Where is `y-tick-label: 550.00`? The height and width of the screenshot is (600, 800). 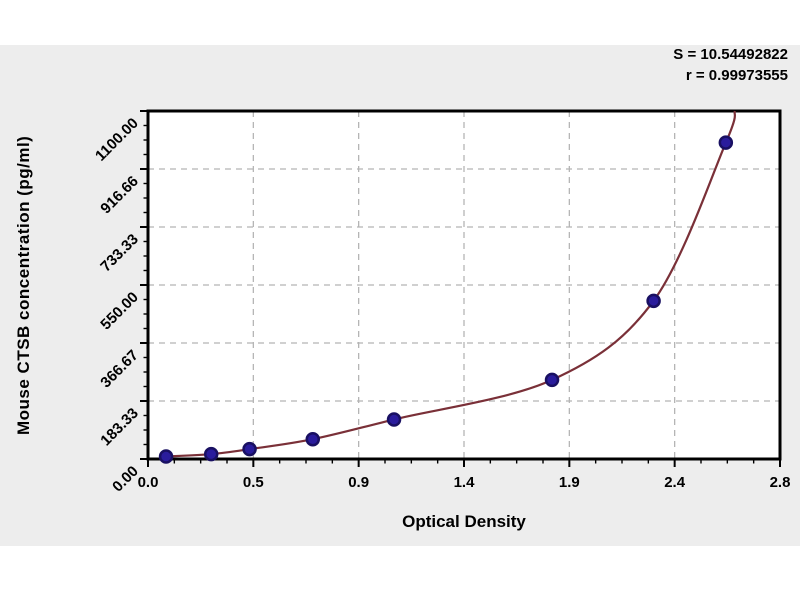 y-tick-label: 550.00 is located at coordinates (119, 311).